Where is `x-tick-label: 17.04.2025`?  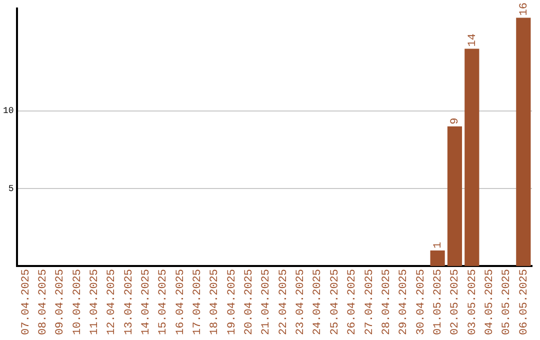
x-tick-label: 17.04.2025 is located at coordinates (198, 302).